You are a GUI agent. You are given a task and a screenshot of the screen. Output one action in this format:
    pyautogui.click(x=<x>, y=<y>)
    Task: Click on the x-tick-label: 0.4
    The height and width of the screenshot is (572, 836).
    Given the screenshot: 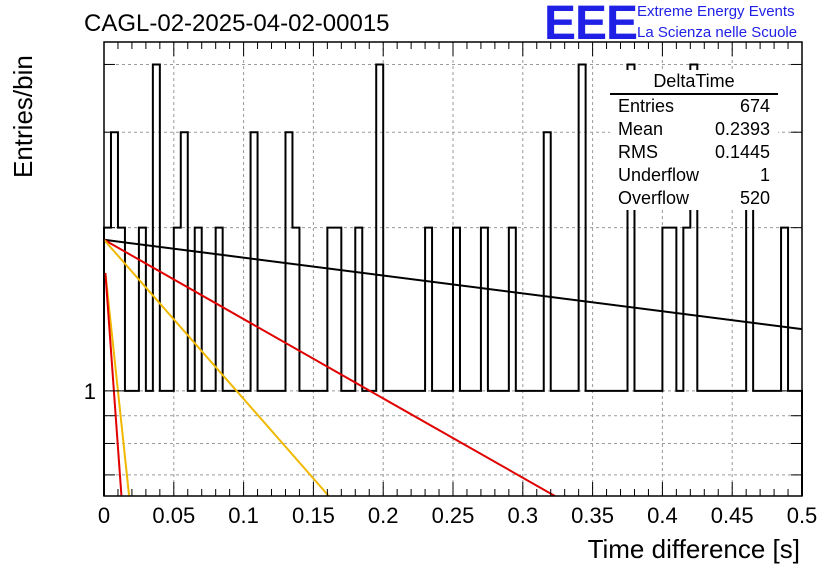 What is the action you would take?
    pyautogui.click(x=662, y=515)
    